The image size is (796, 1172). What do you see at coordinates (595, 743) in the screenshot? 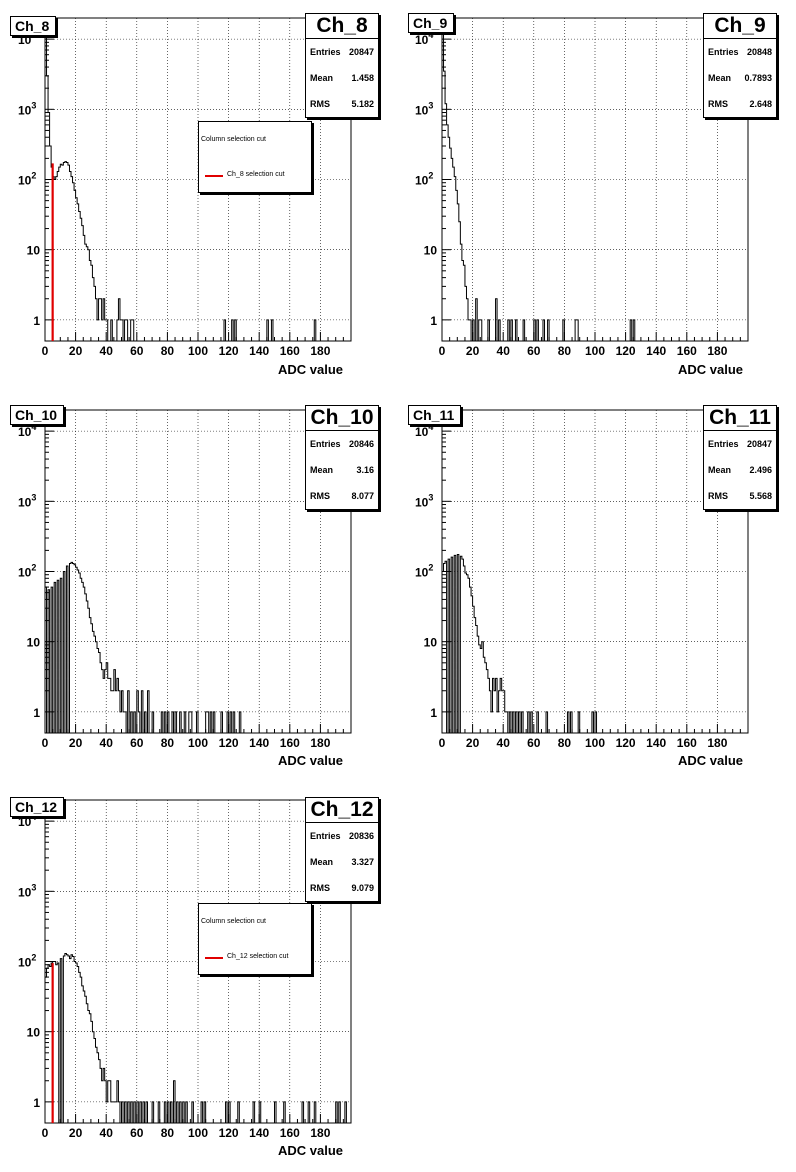
I see `x-tick-label: 100` at bounding box center [595, 743].